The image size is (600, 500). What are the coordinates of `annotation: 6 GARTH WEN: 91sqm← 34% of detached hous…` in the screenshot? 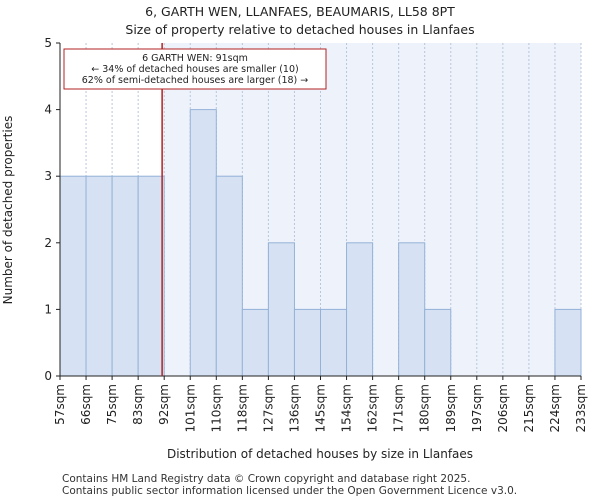 It's located at (195, 69).